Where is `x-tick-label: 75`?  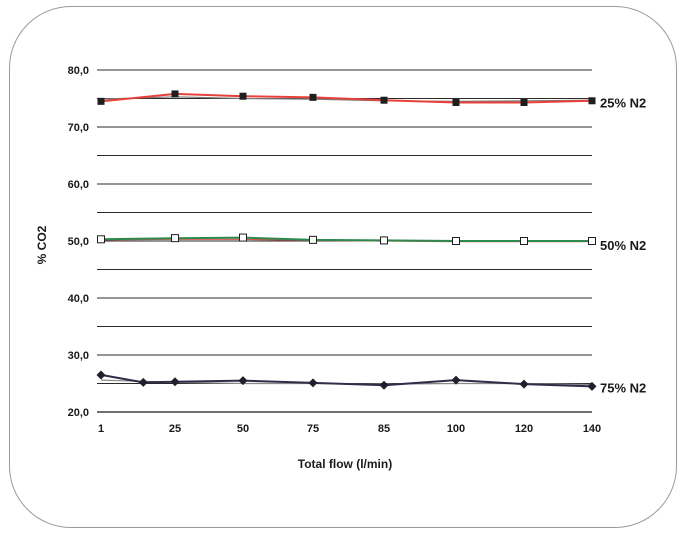
x-tick-label: 75 is located at coordinates (313, 429).